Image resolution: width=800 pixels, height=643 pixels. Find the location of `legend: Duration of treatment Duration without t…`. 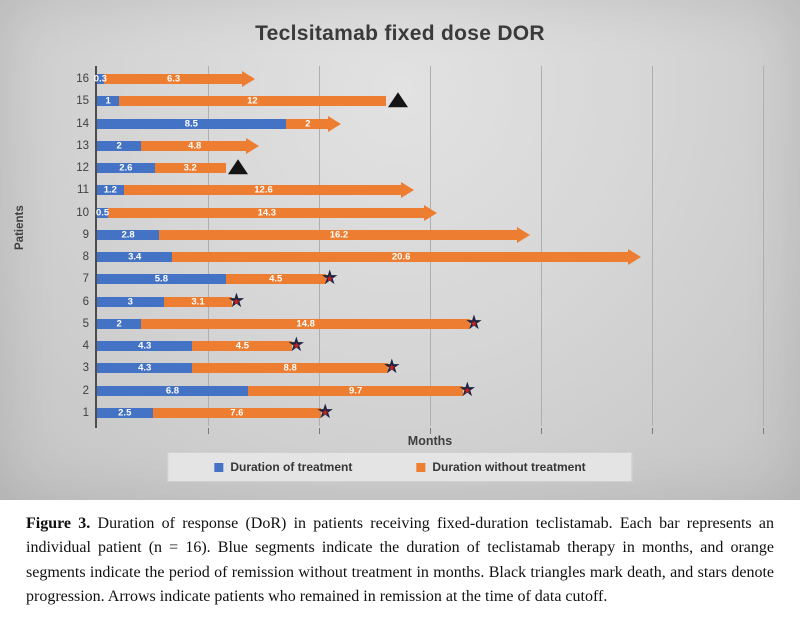

legend: Duration of treatment Duration without t… is located at coordinates (400, 467).